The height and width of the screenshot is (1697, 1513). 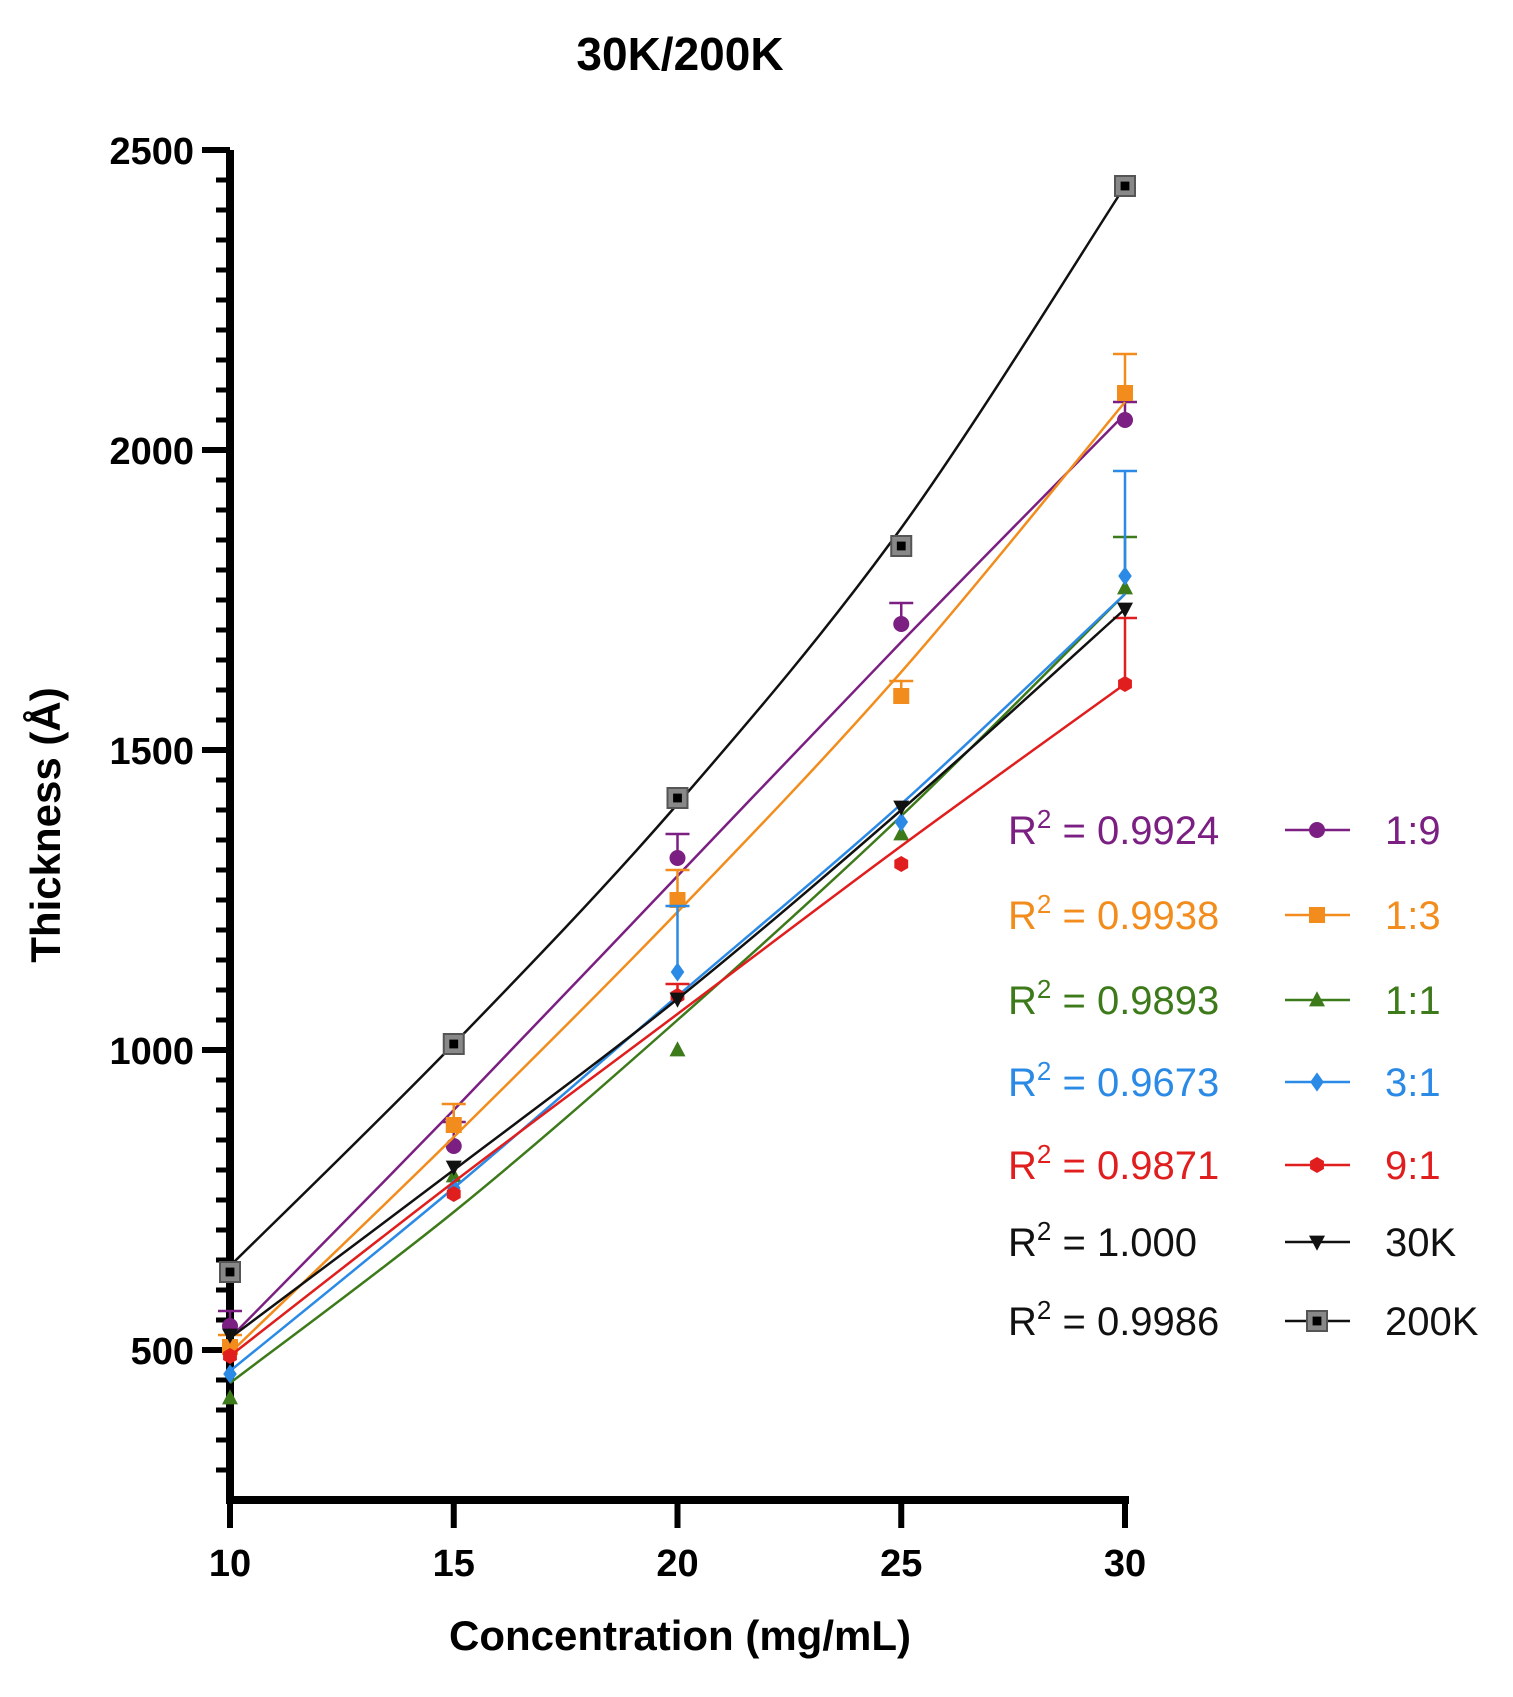 I want to click on x-tick-label: 20, so click(x=677, y=1564).